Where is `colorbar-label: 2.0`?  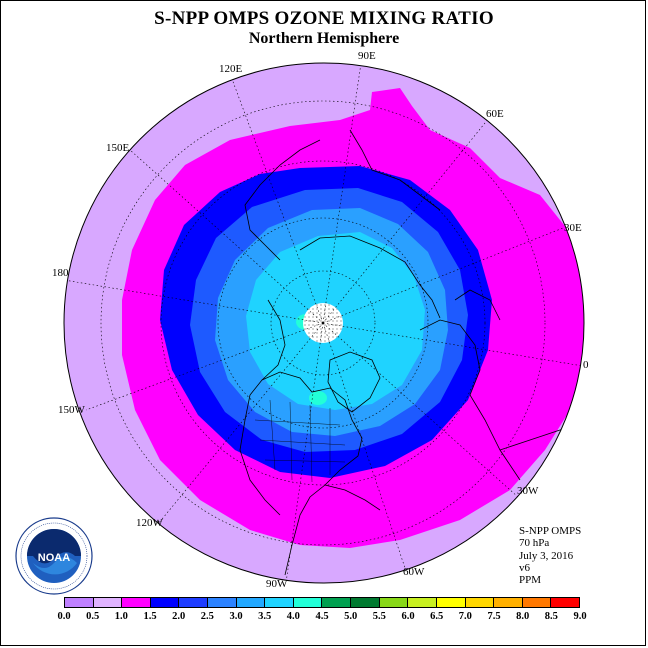
colorbar-label: 2.0 is located at coordinates (179, 616).